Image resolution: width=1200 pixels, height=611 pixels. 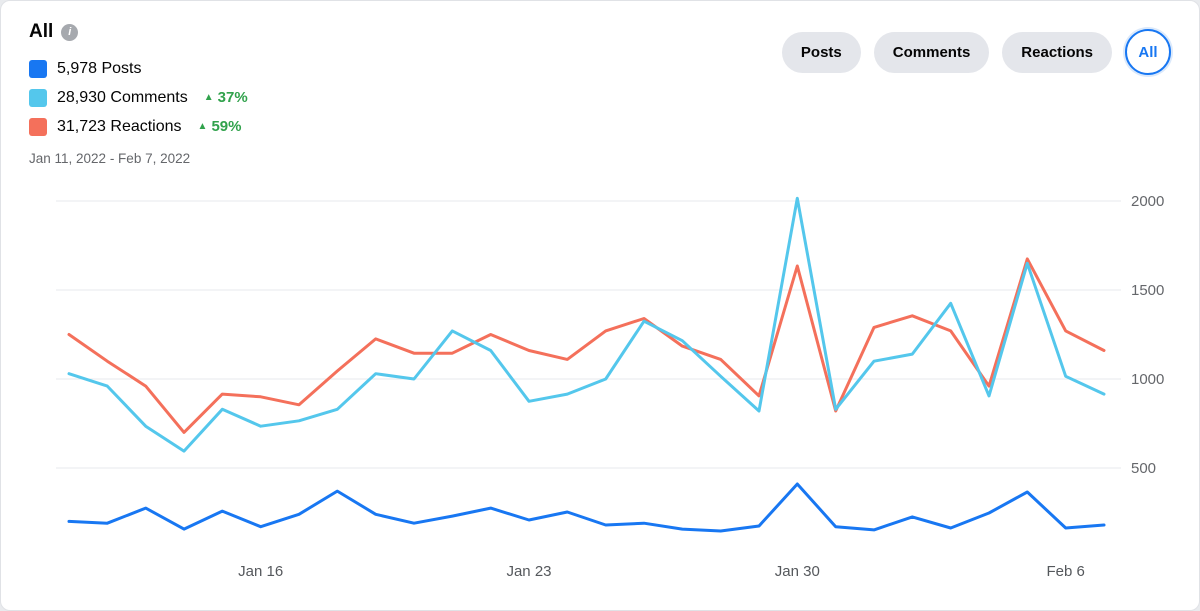 I want to click on comments-change-badge: ▲ 37%, so click(x=226, y=97).